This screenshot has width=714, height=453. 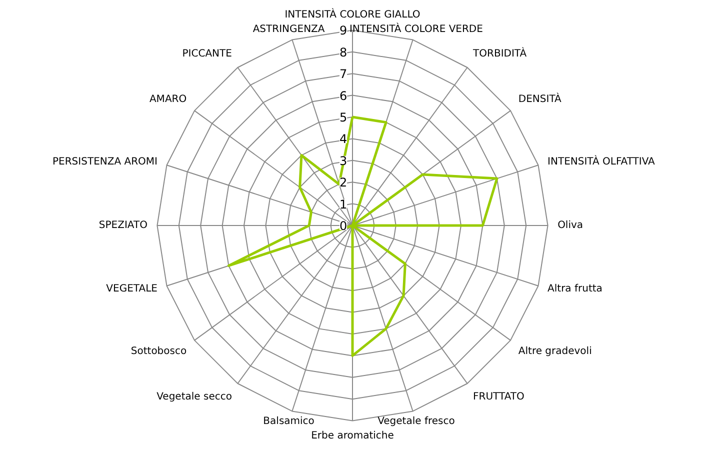 I want to click on spoke-label: FRUTTATO, so click(x=498, y=396).